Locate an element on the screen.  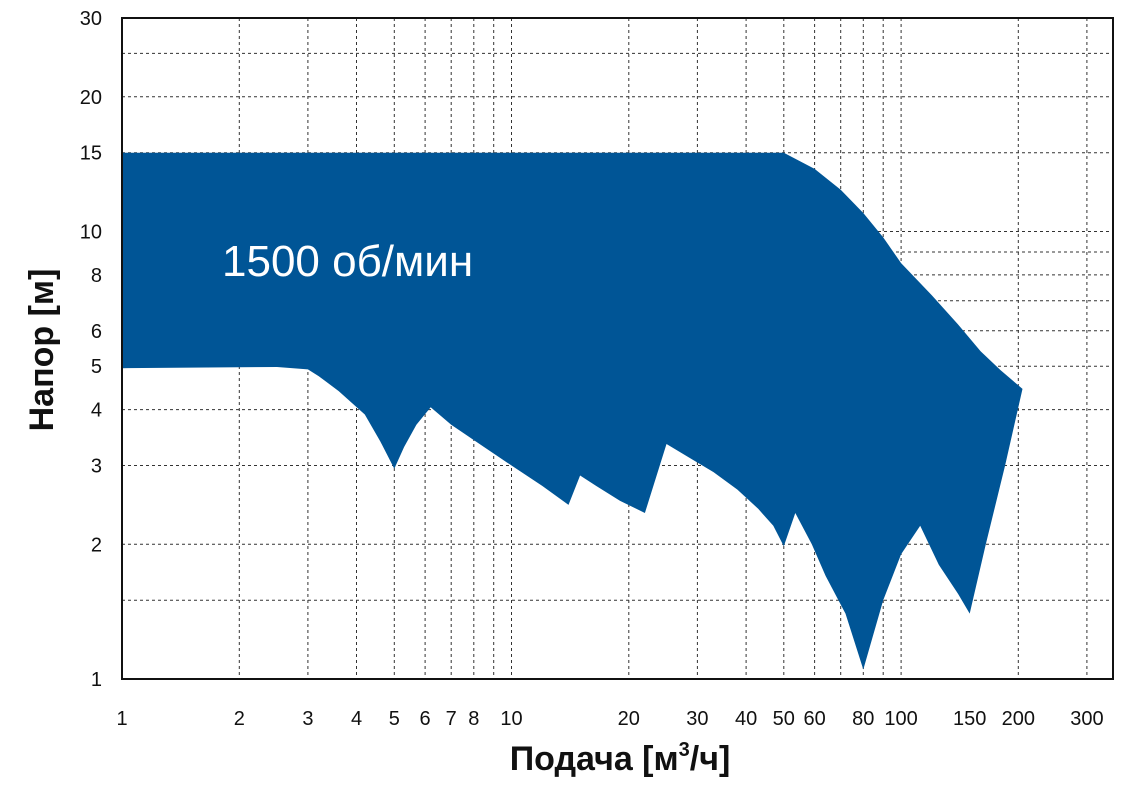
x-tick-label: 30 is located at coordinates (697, 719).